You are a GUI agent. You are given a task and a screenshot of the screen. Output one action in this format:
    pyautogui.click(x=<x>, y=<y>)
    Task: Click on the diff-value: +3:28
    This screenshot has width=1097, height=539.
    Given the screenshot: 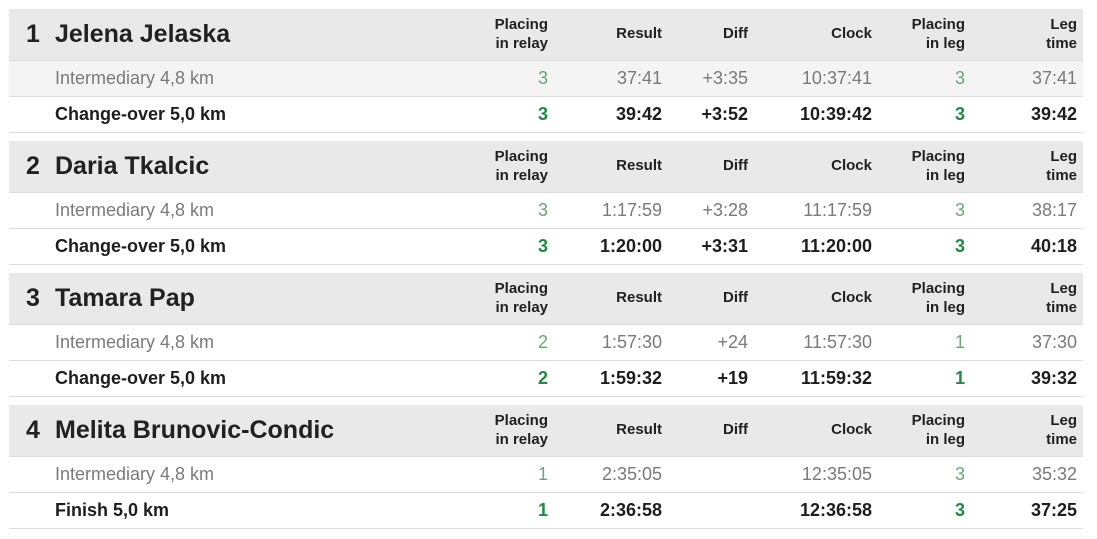 What is the action you would take?
    pyautogui.click(x=725, y=210)
    